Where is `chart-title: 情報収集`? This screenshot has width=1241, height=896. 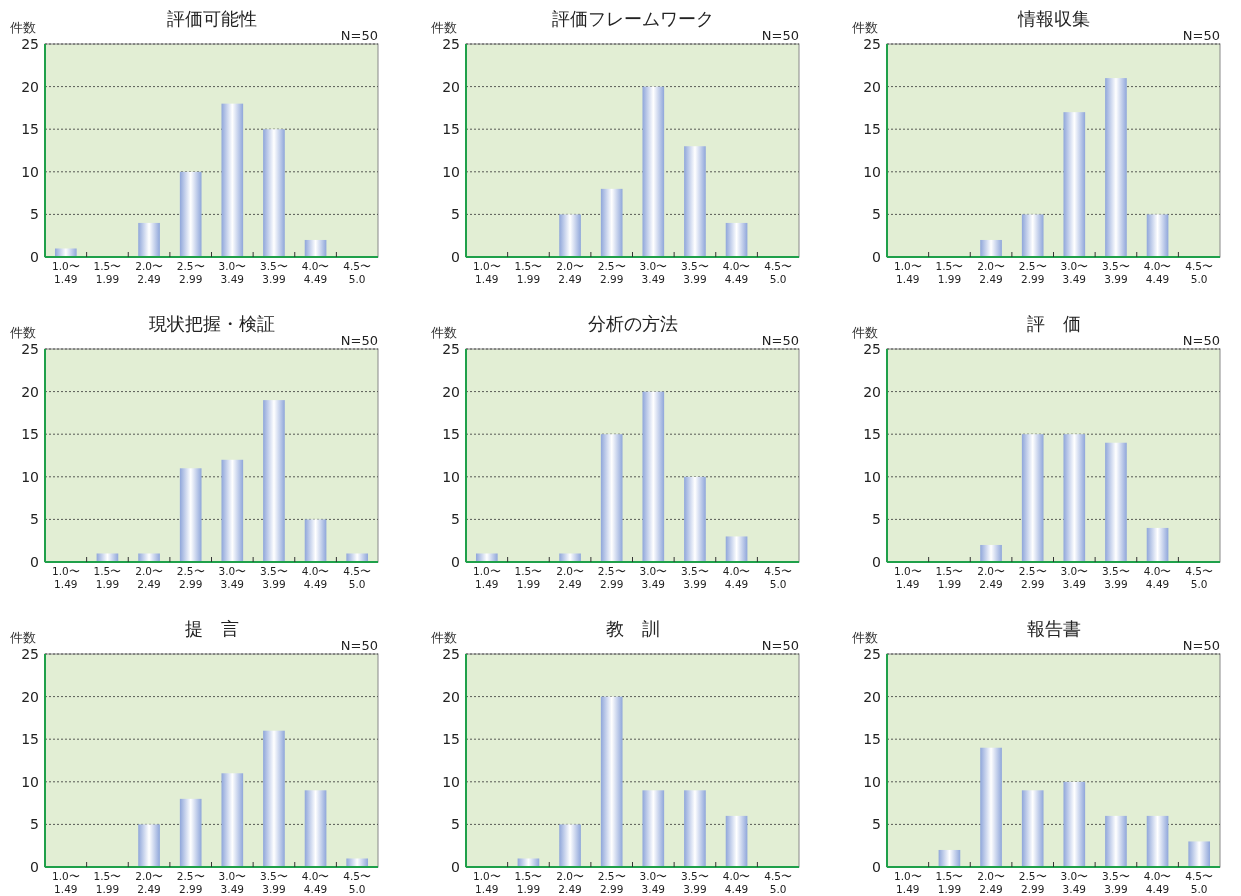
chart-title: 情報収集 is located at coordinates (1053, 18).